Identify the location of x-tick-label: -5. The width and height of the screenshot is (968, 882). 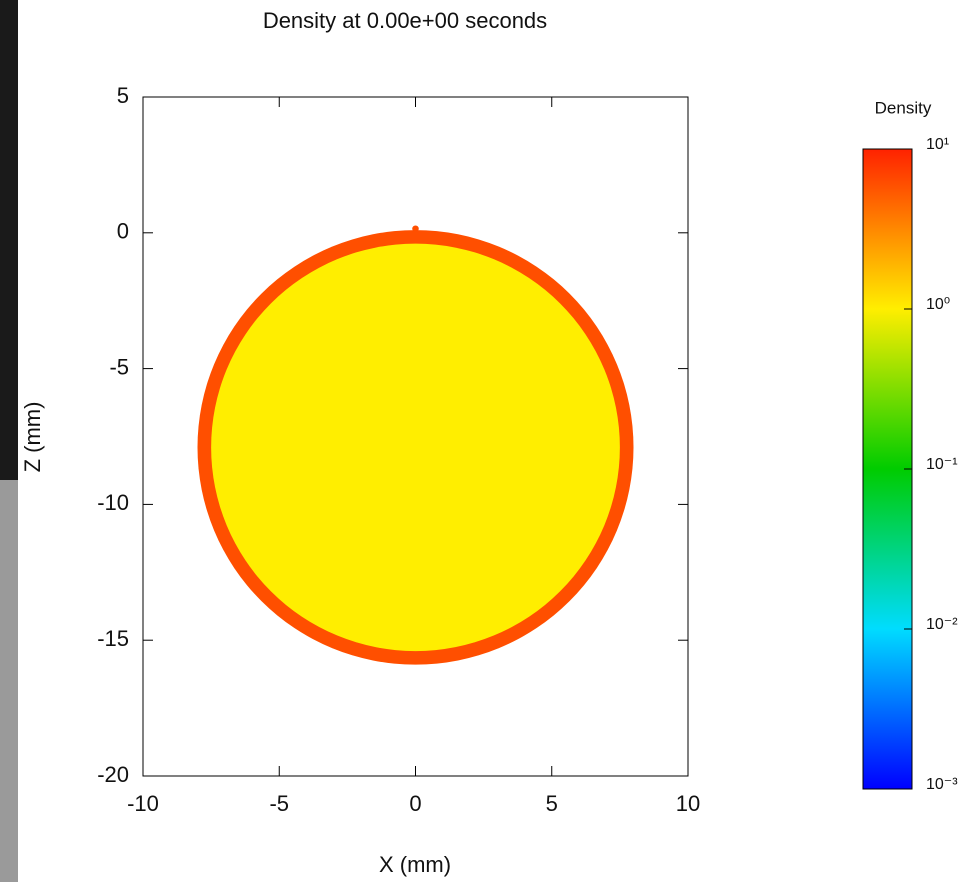
(279, 803).